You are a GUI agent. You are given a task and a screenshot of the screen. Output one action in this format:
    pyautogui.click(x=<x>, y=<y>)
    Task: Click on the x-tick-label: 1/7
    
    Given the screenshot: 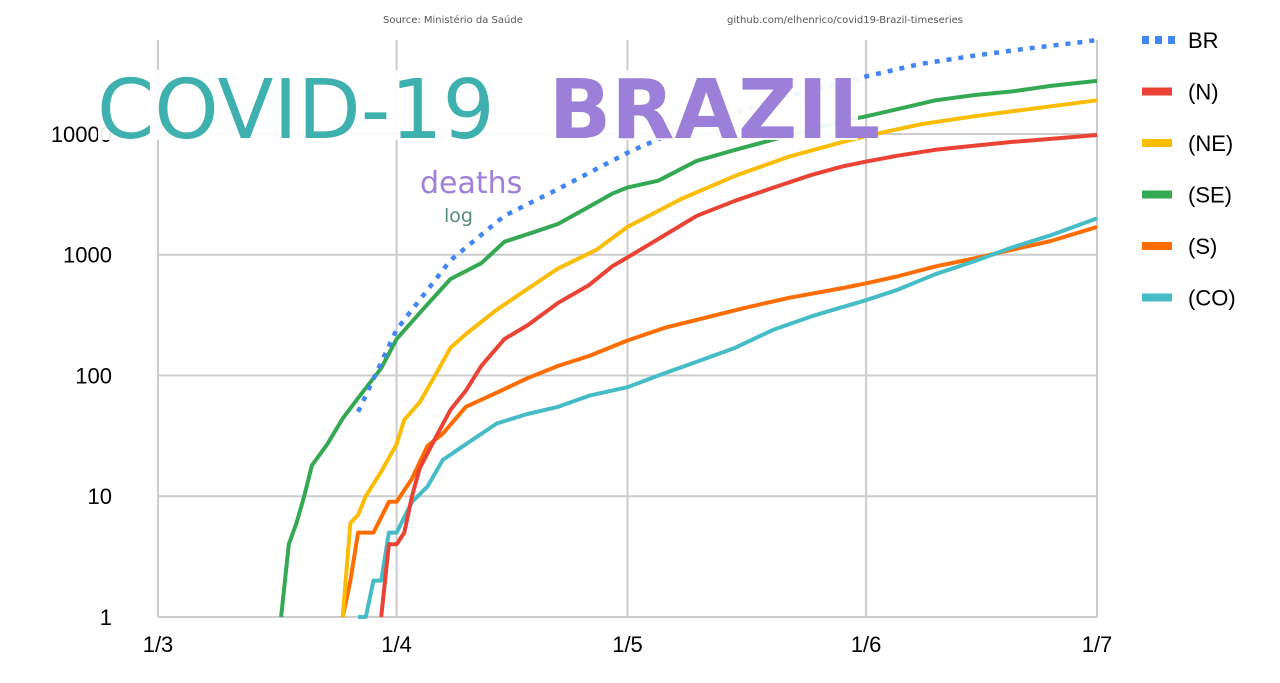 What is the action you would take?
    pyautogui.click(x=1097, y=644)
    